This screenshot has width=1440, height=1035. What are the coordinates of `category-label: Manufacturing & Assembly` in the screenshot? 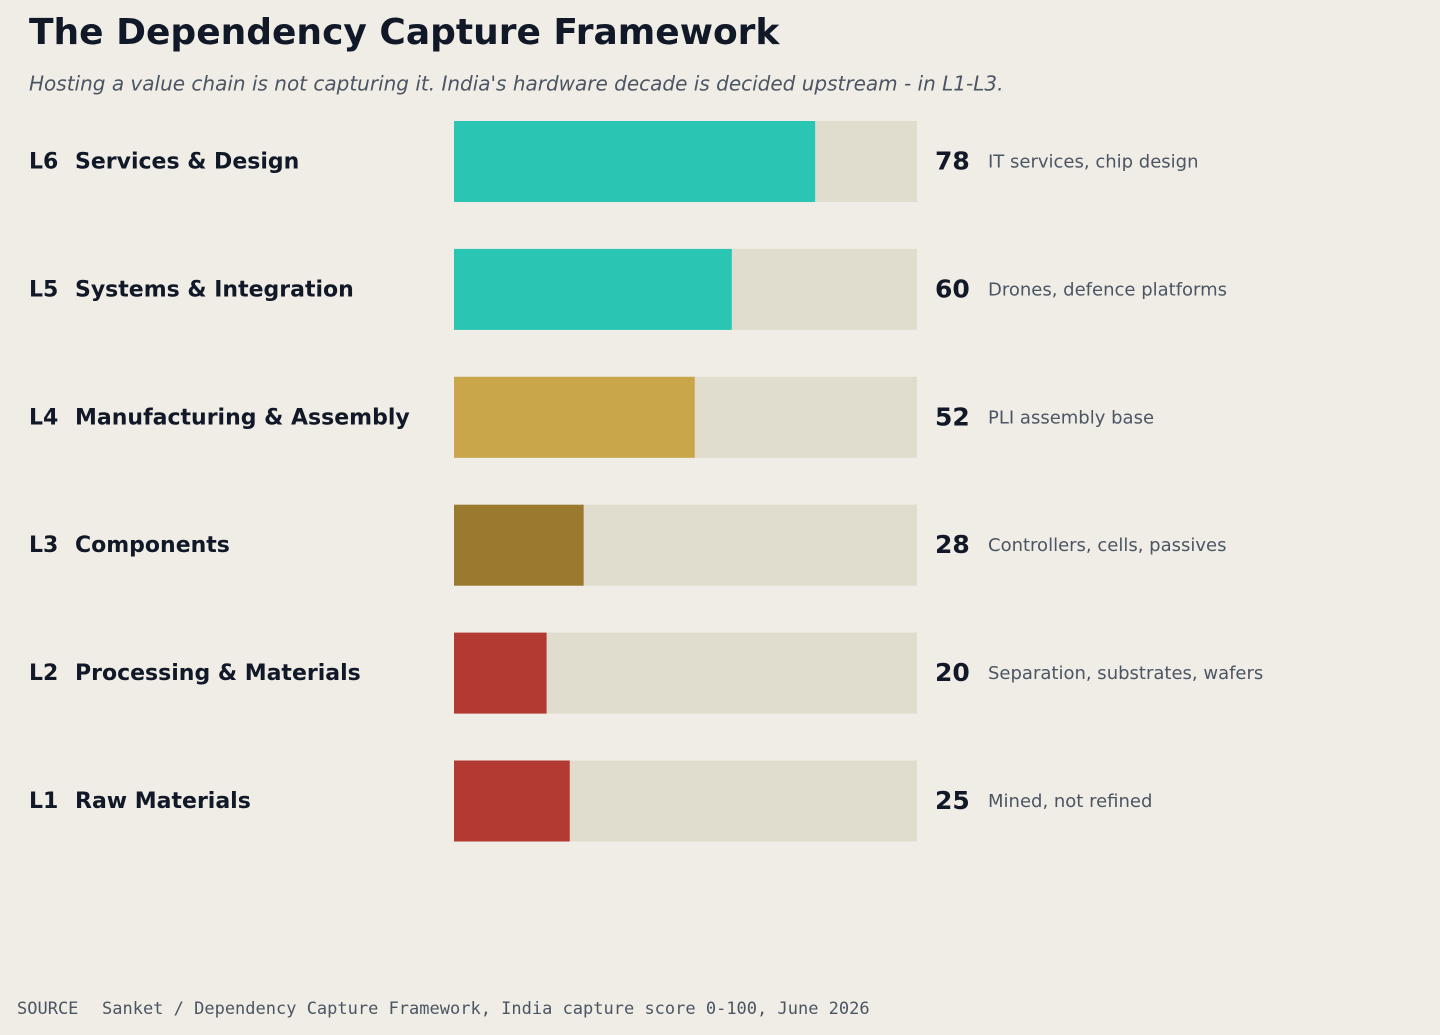 It's located at (242, 417).